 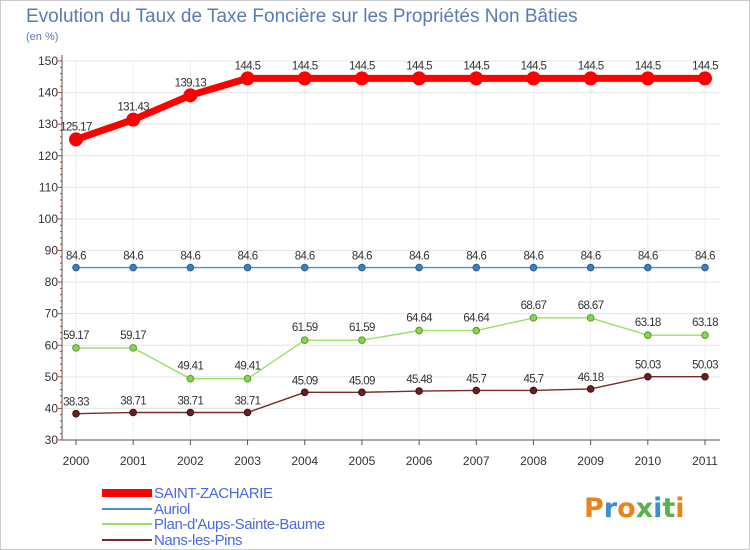 I want to click on legend-label-nans-les-pins: Nans-les-Pins, so click(x=198, y=540).